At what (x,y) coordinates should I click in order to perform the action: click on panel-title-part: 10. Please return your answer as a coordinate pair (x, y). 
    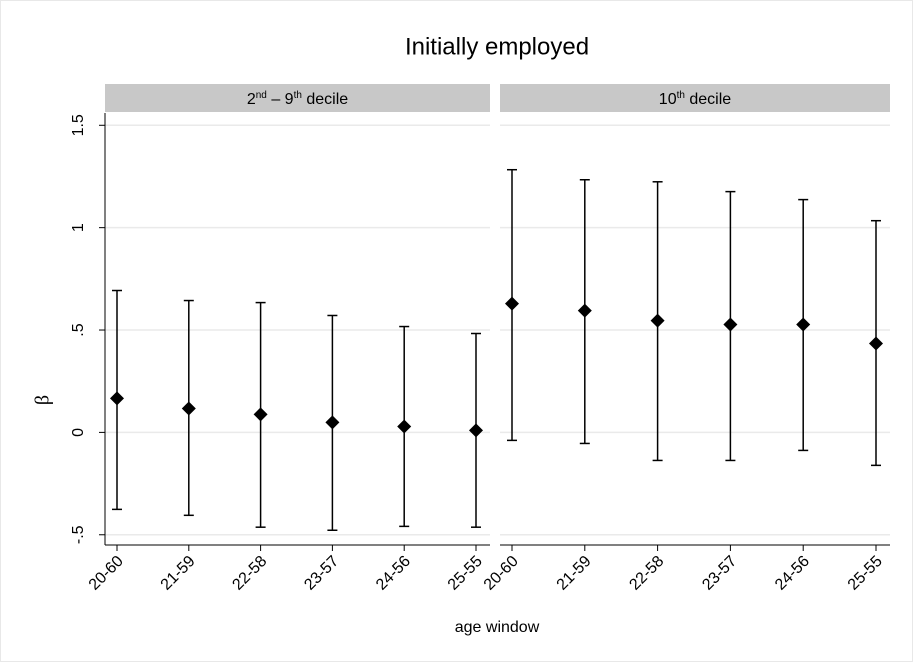
    Looking at the image, I should click on (668, 99).